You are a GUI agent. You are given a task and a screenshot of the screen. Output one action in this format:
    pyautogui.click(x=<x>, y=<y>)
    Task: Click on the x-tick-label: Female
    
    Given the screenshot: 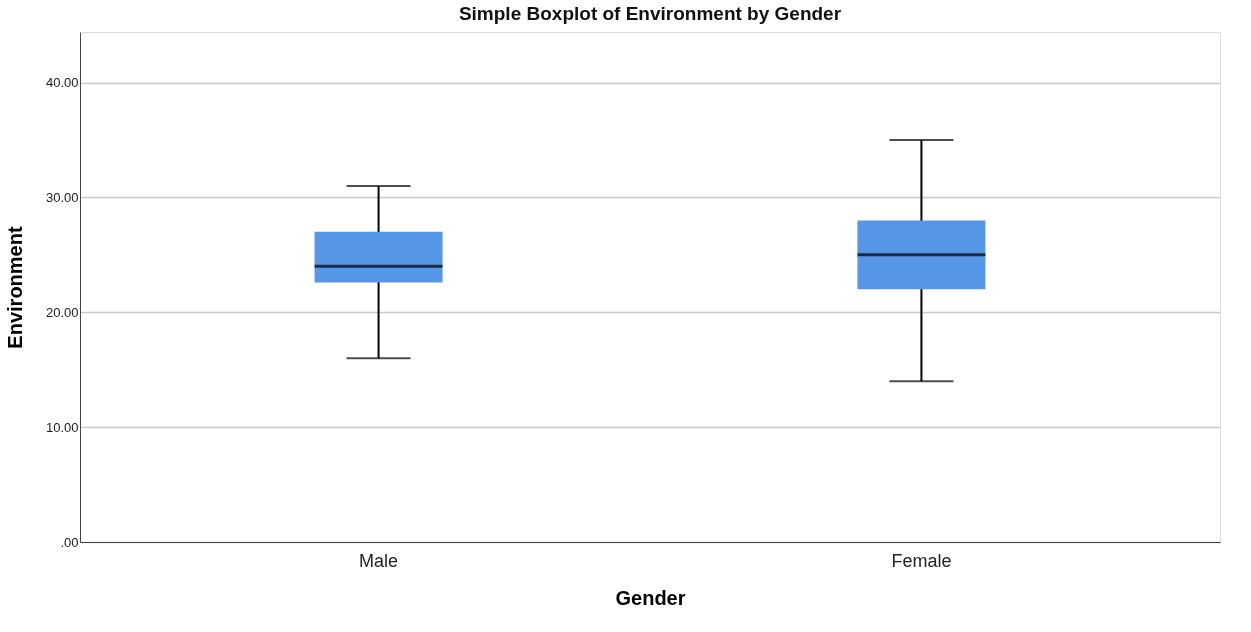 What is the action you would take?
    pyautogui.click(x=921, y=560)
    